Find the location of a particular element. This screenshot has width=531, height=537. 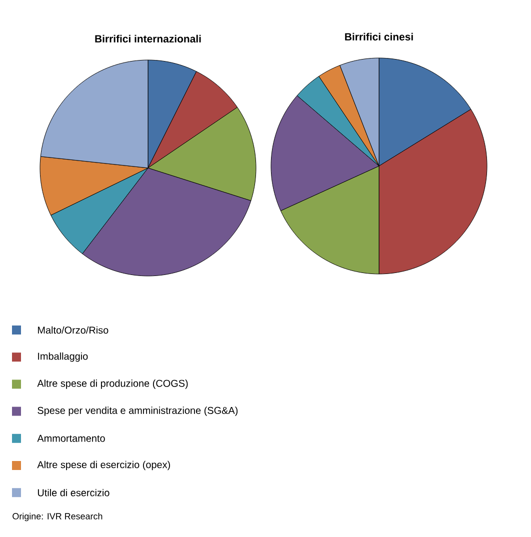

legend-label: Ammortamento is located at coordinates (71, 438).